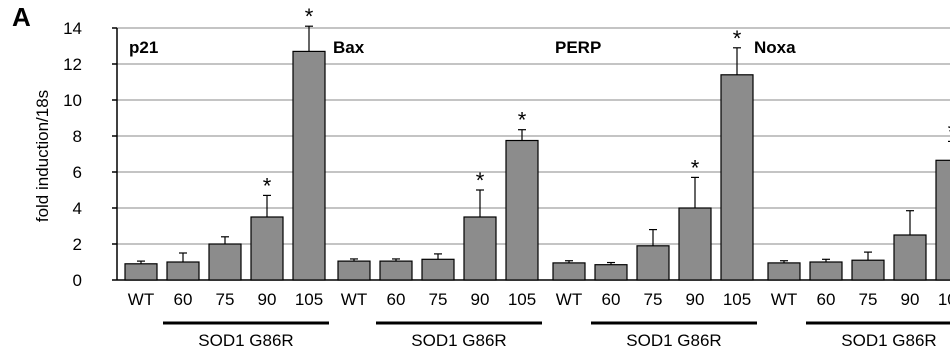 The height and width of the screenshot is (356, 950). What do you see at coordinates (77, 136) in the screenshot?
I see `y-tick-label: 8` at bounding box center [77, 136].